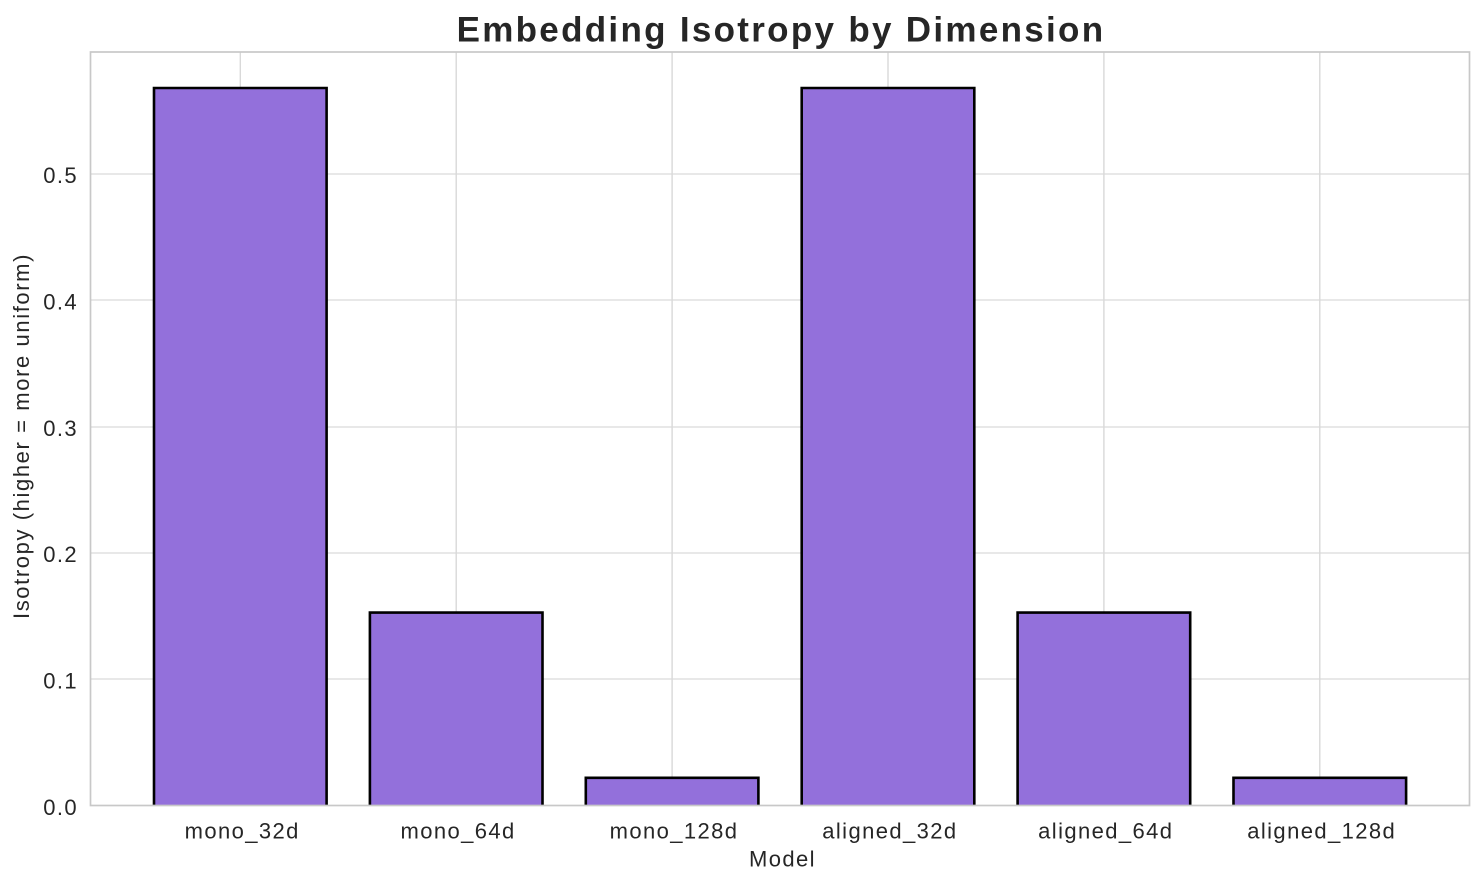  What do you see at coordinates (60, 807) in the screenshot?
I see `svg-text: 0.0` at bounding box center [60, 807].